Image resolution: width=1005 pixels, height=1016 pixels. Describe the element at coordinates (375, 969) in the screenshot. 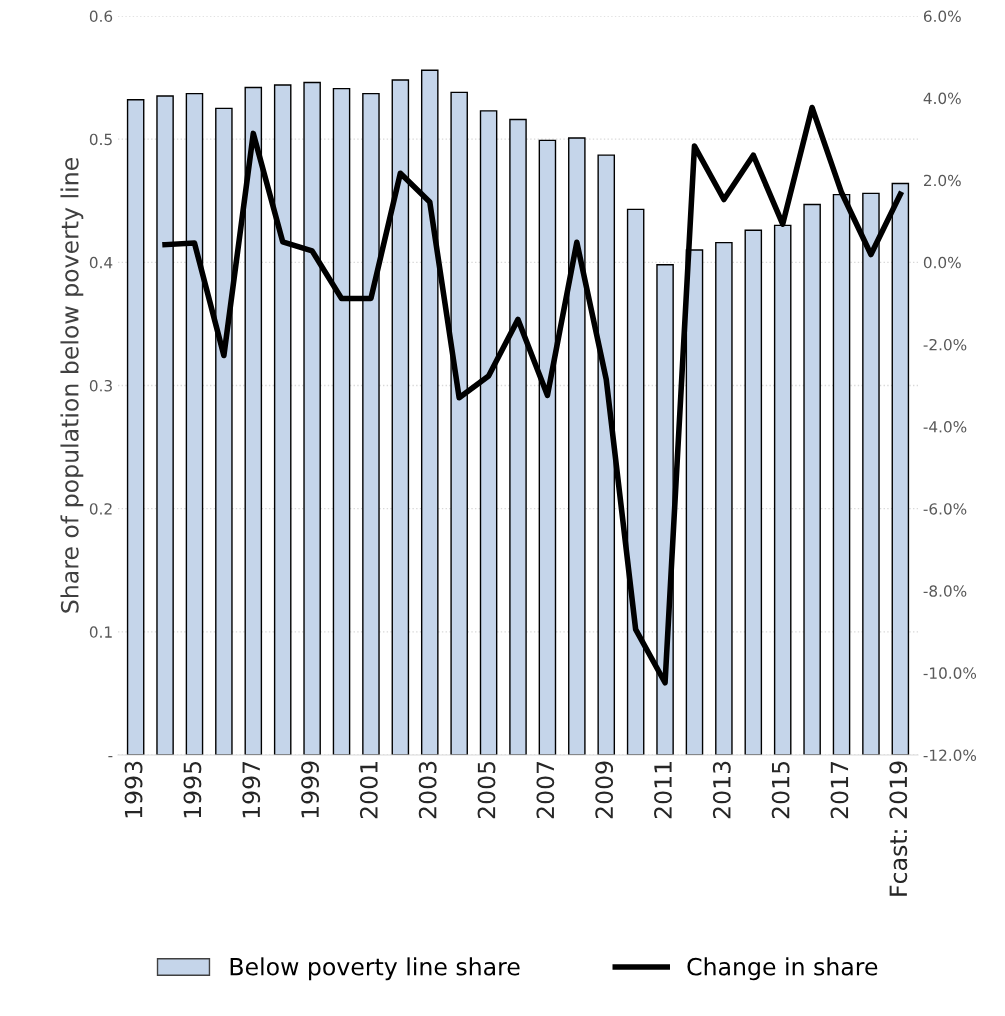

I see `legend-label: Below poverty line share` at that location.